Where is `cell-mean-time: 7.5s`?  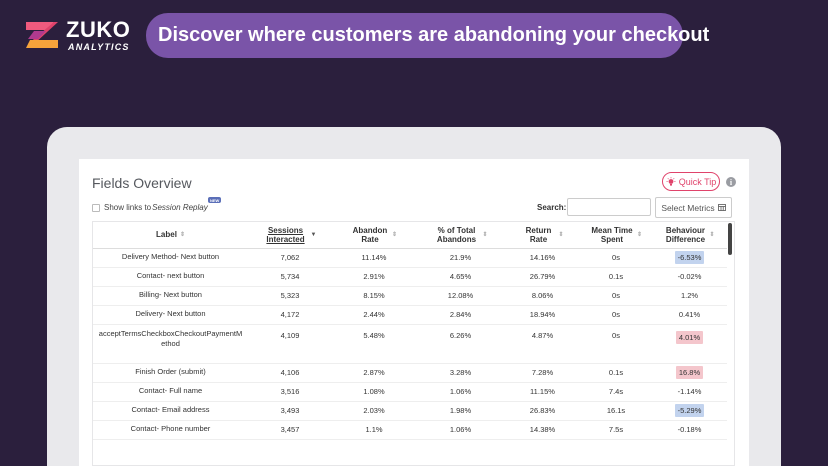 cell-mean-time: 7.5s is located at coordinates (616, 430).